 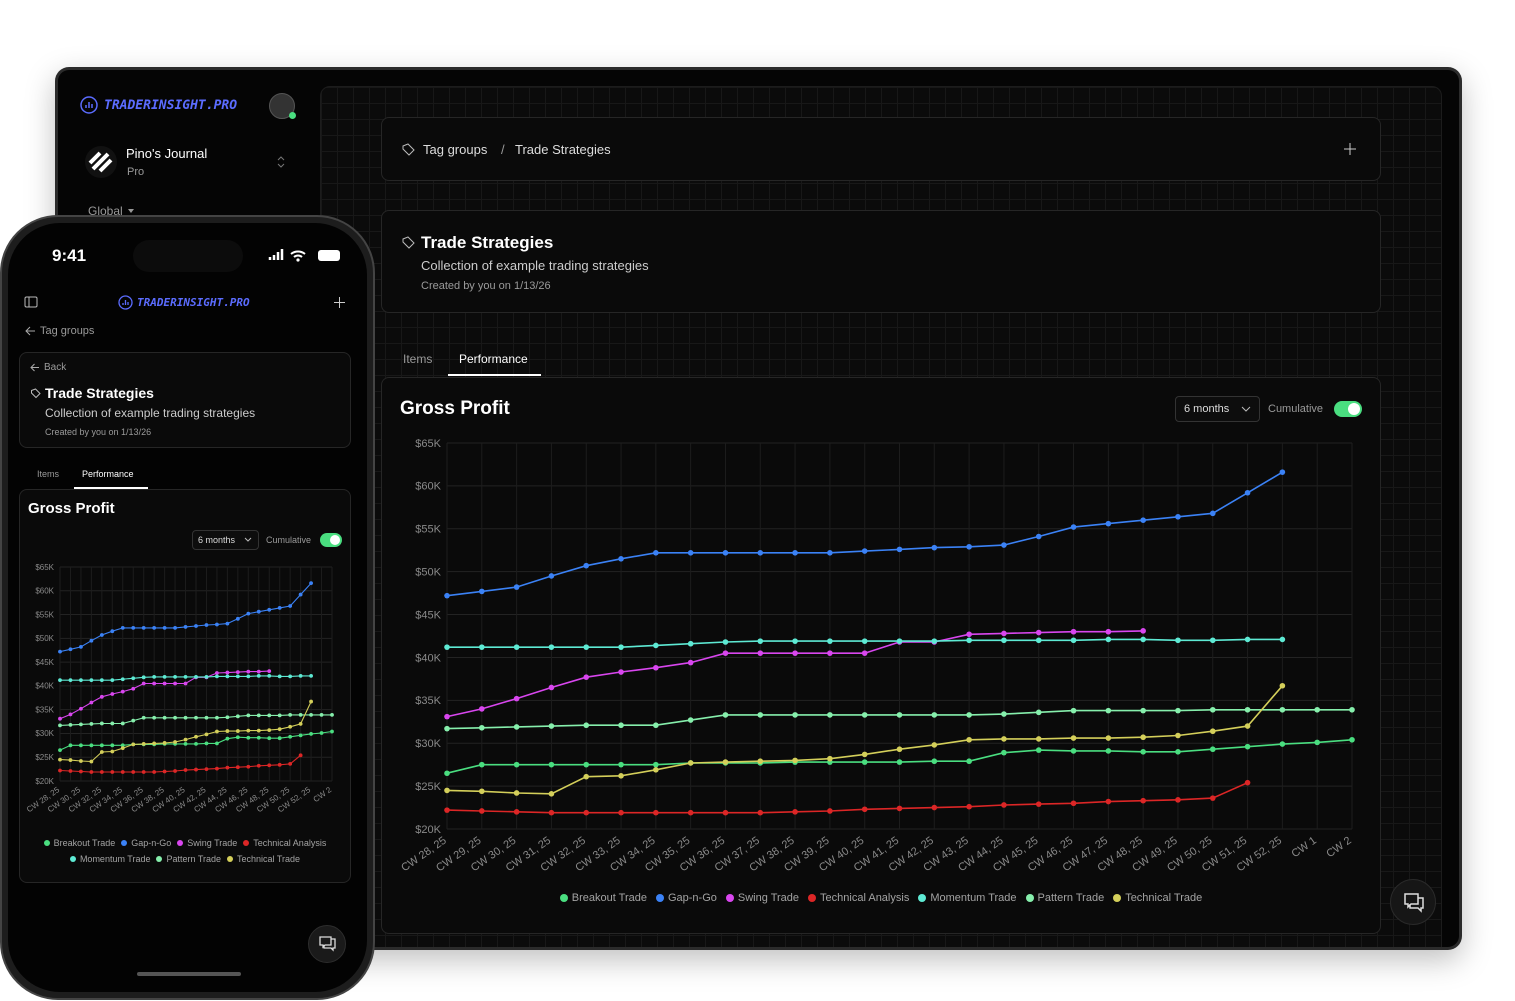 I want to click on back-link: Tag groups, so click(x=67, y=331).